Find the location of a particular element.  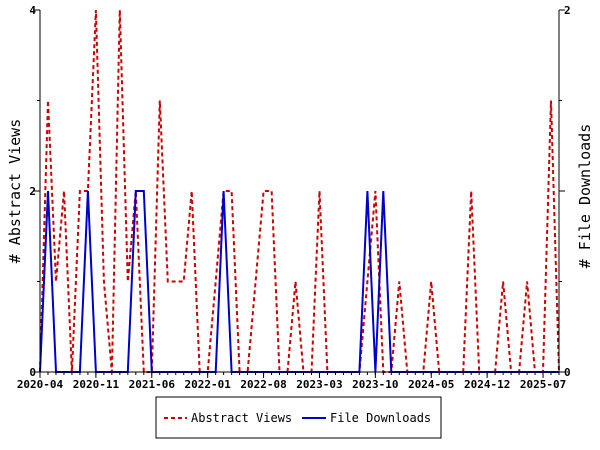

y-left-tick-label: 0 is located at coordinates (32, 372).